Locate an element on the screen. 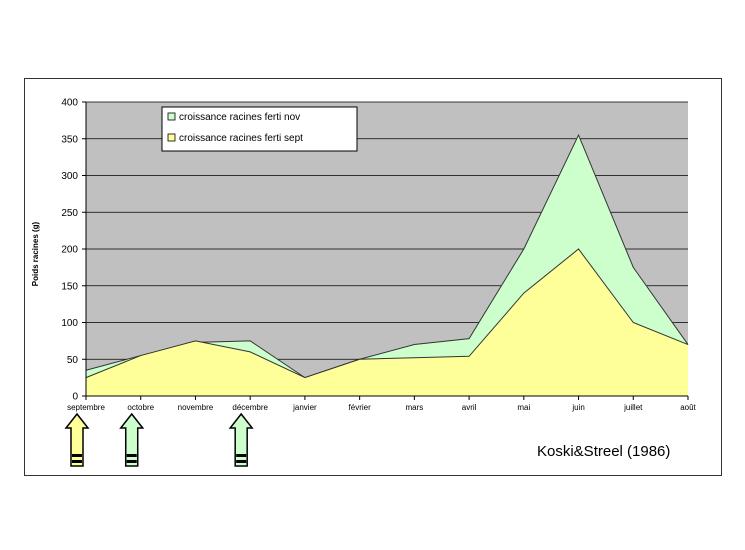  legend-entry: croissance racines ferti sept is located at coordinates (241, 138).